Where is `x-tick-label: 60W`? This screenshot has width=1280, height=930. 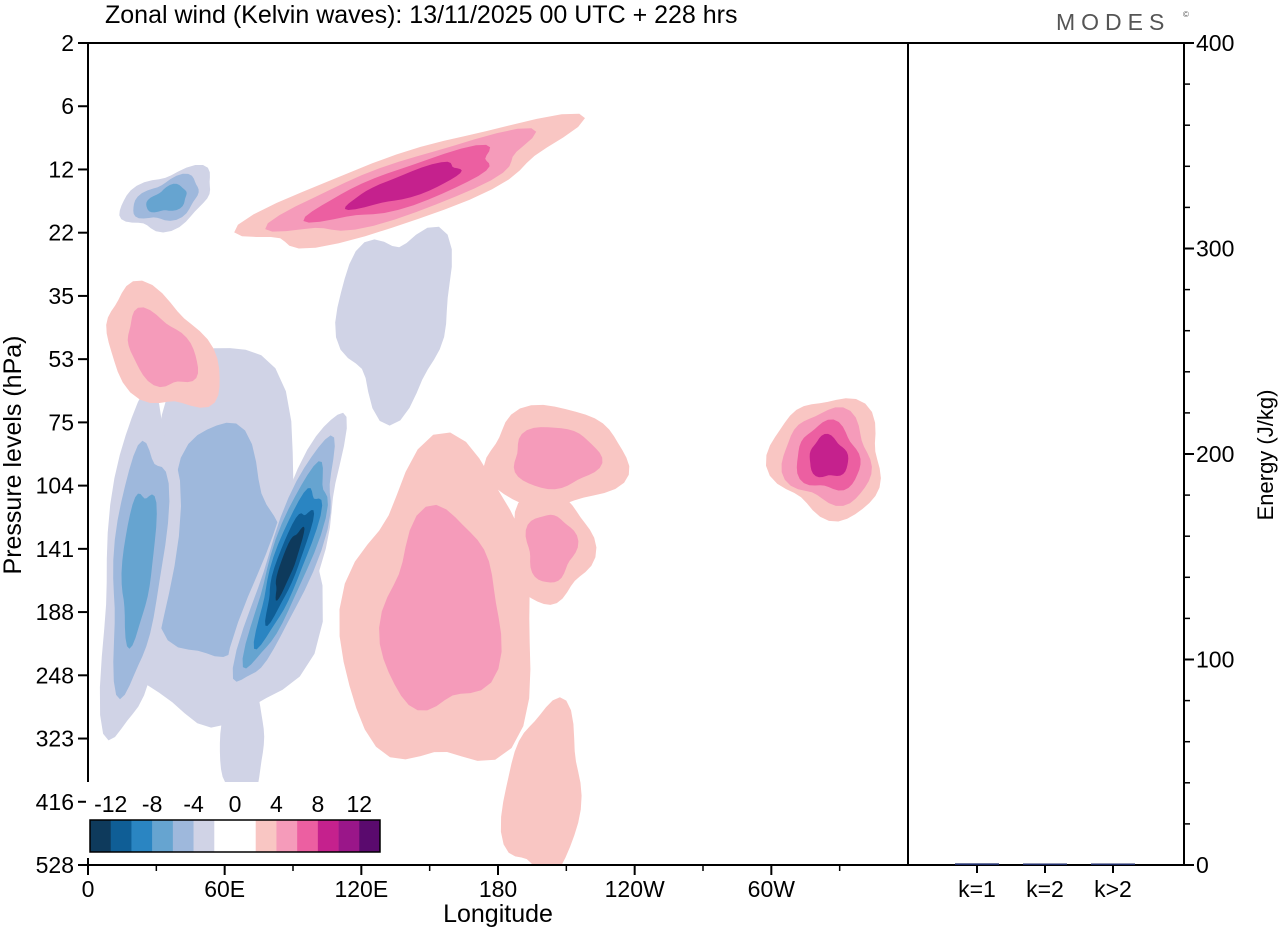
x-tick-label: 60W is located at coordinates (772, 889).